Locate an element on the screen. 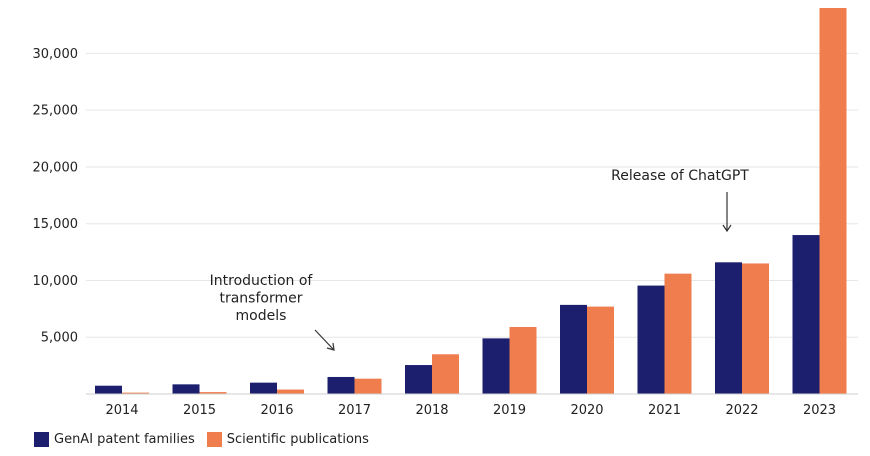 The image size is (870, 456). legend-swatch-publications is located at coordinates (214, 439).